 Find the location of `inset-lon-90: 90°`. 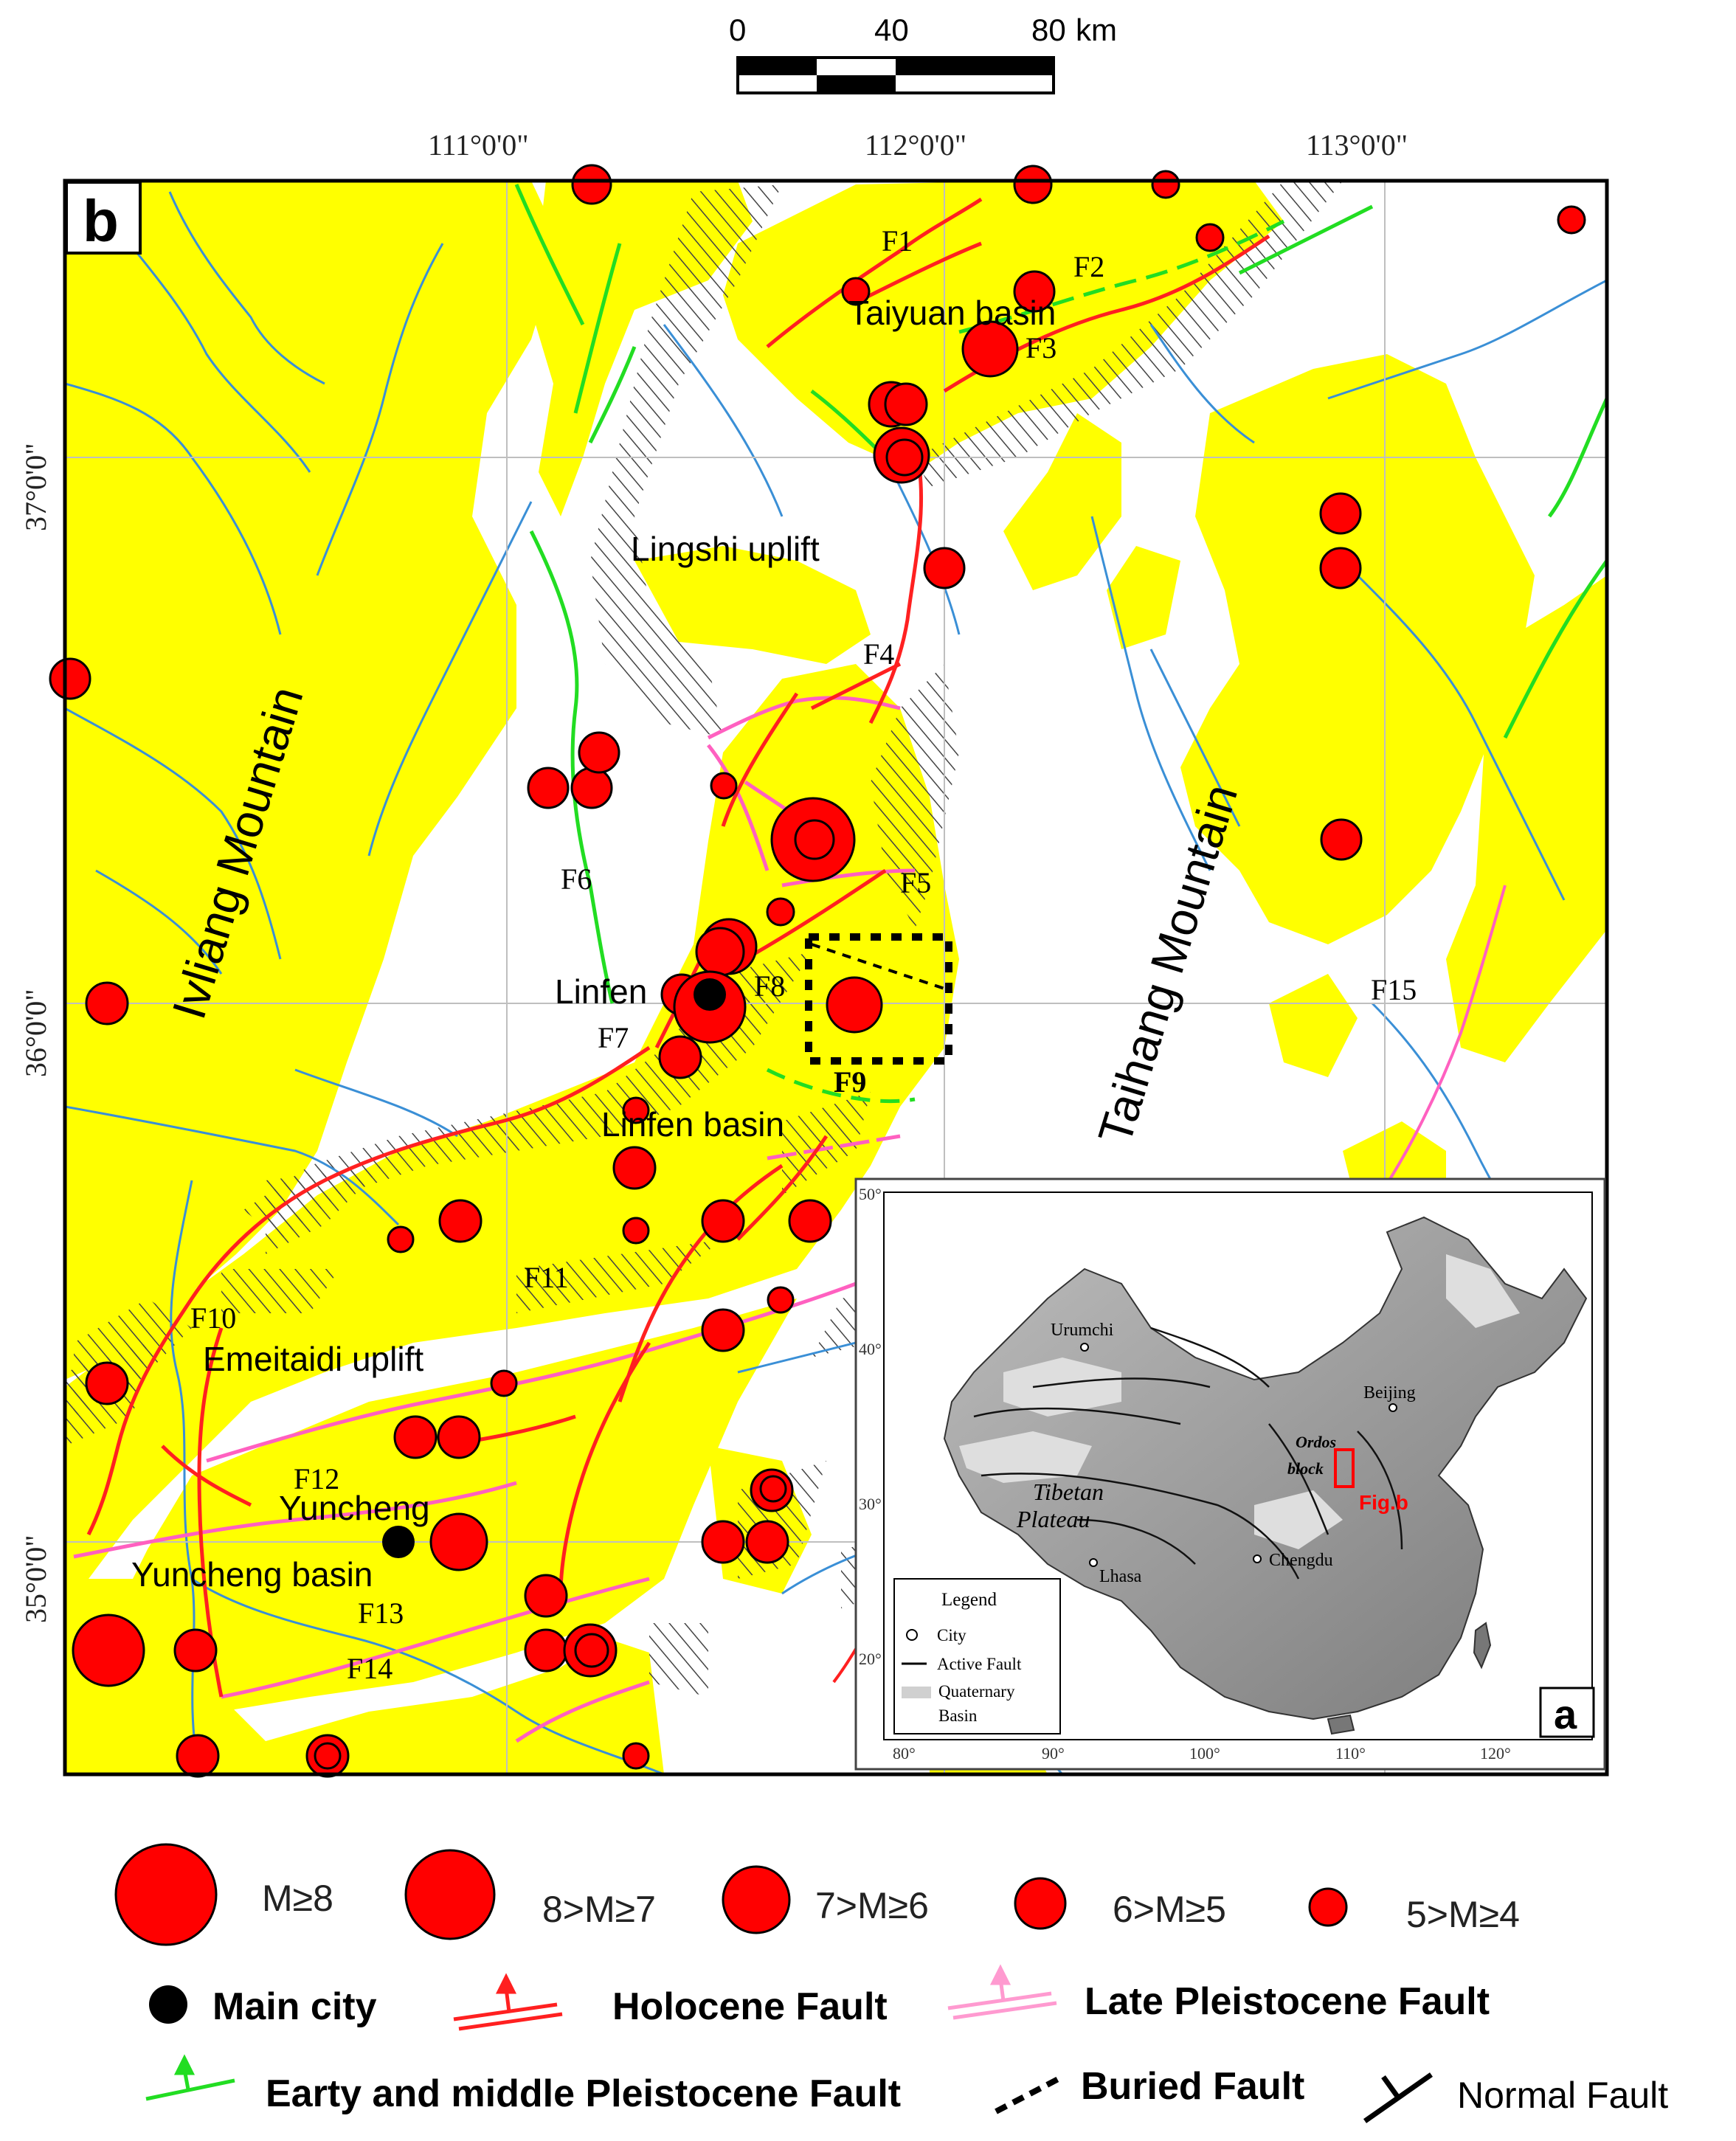

inset-lon-90: 90° is located at coordinates (1053, 1753).